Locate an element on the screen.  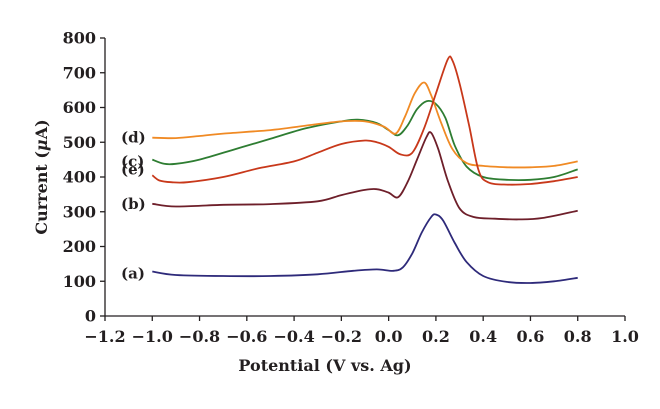
y-axis-ticks: 0 100 200 300 400 500 600 700 800 is located at coordinates (84, 177).